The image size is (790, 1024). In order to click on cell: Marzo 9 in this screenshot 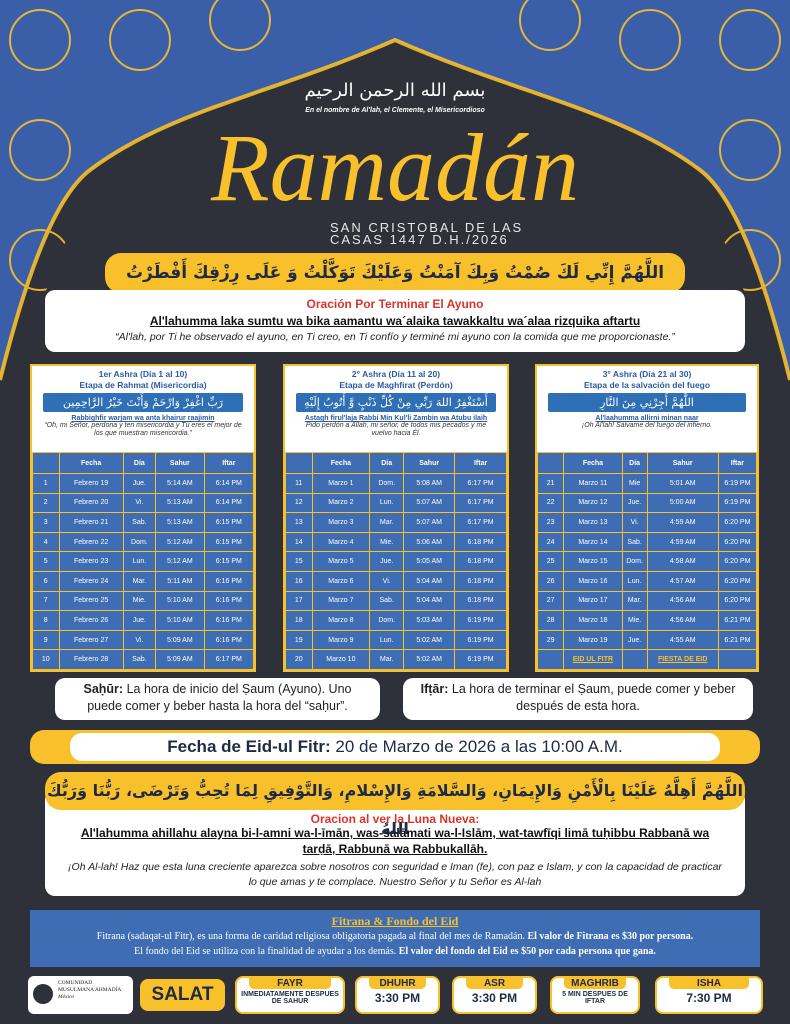, I will do `click(341, 640)`.